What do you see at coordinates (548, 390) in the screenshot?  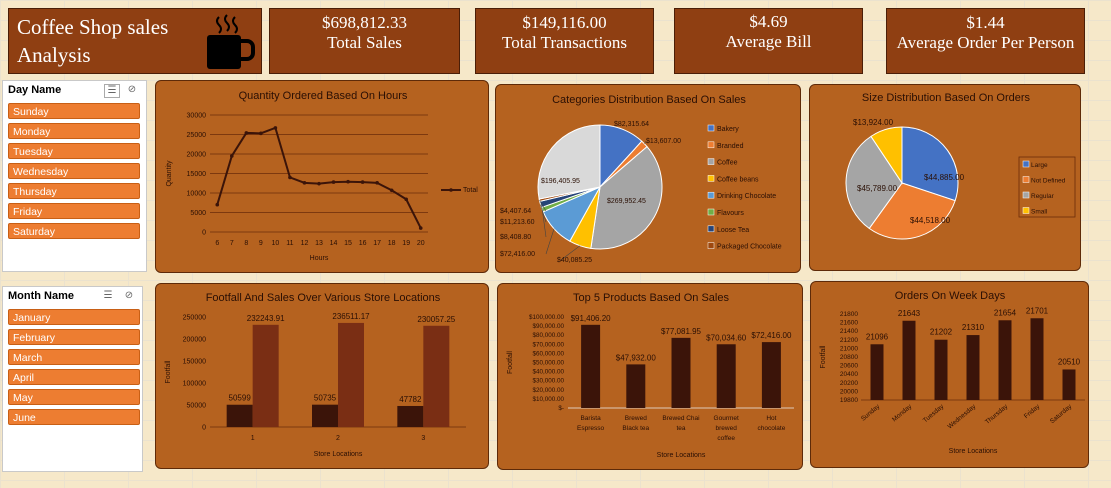 I see `y-tick-label: $20,000.00` at bounding box center [548, 390].